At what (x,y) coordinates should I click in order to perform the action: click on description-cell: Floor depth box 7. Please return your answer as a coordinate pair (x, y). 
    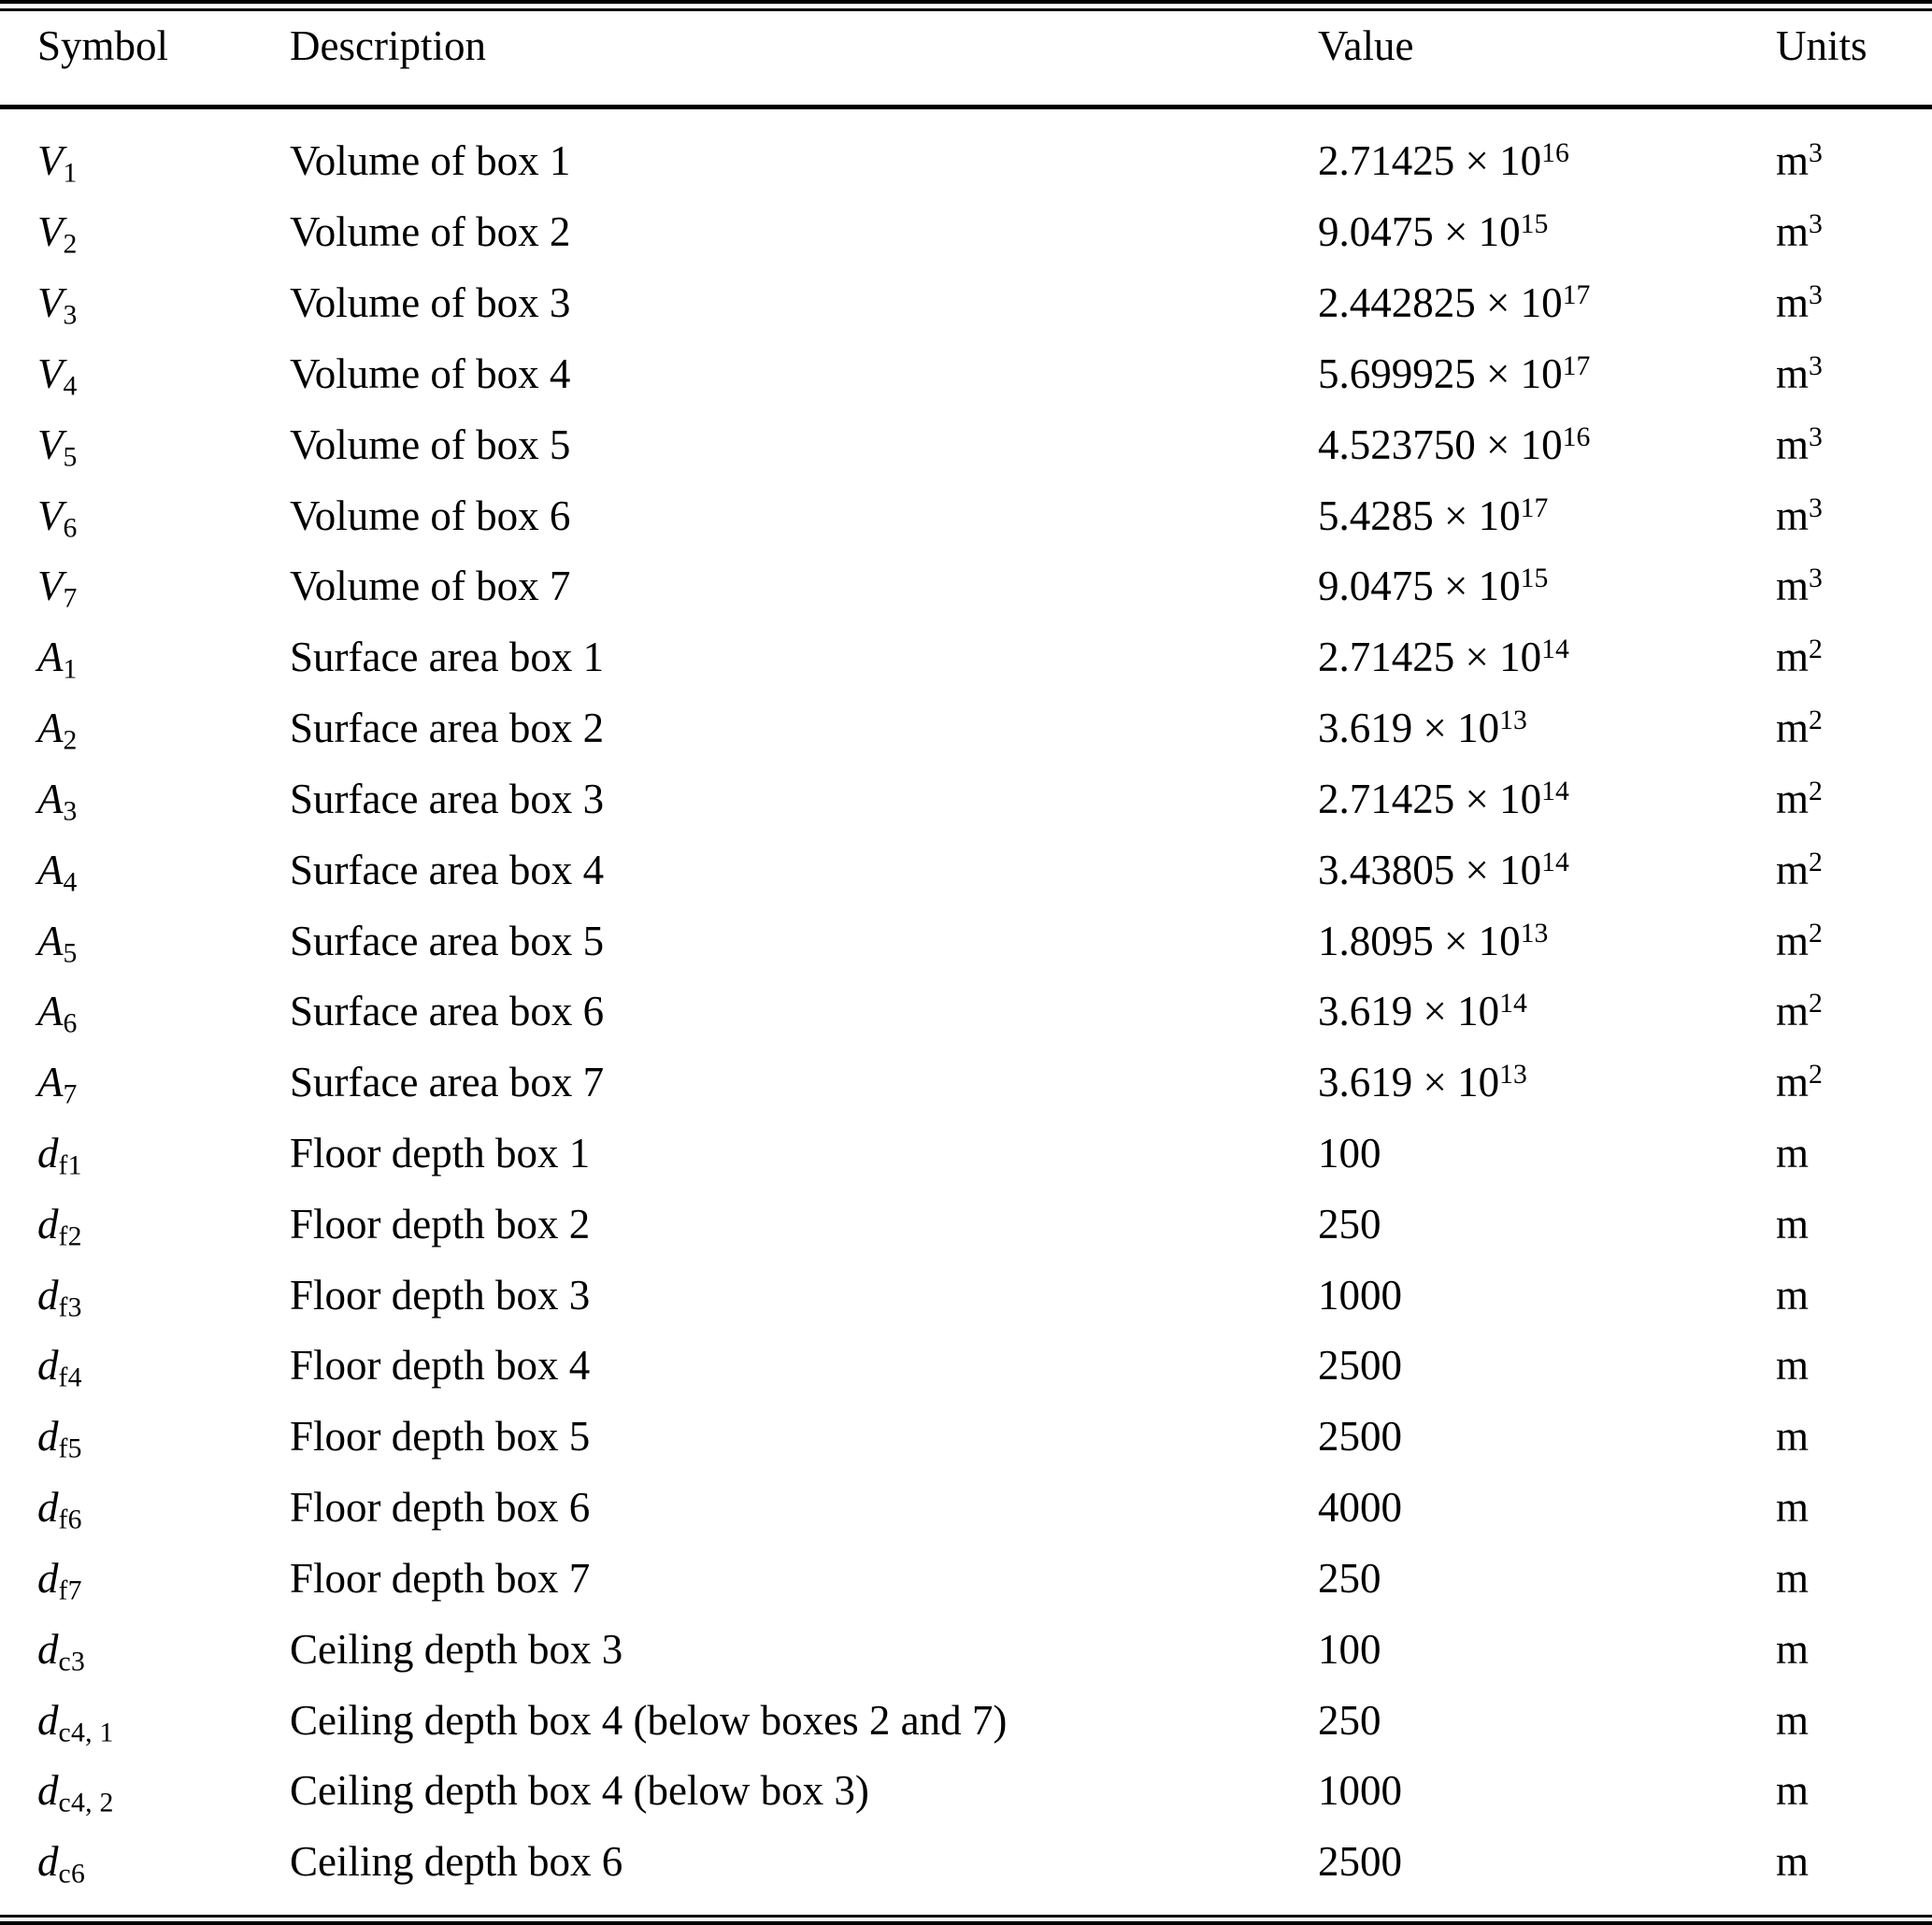
    Looking at the image, I should click on (440, 1578).